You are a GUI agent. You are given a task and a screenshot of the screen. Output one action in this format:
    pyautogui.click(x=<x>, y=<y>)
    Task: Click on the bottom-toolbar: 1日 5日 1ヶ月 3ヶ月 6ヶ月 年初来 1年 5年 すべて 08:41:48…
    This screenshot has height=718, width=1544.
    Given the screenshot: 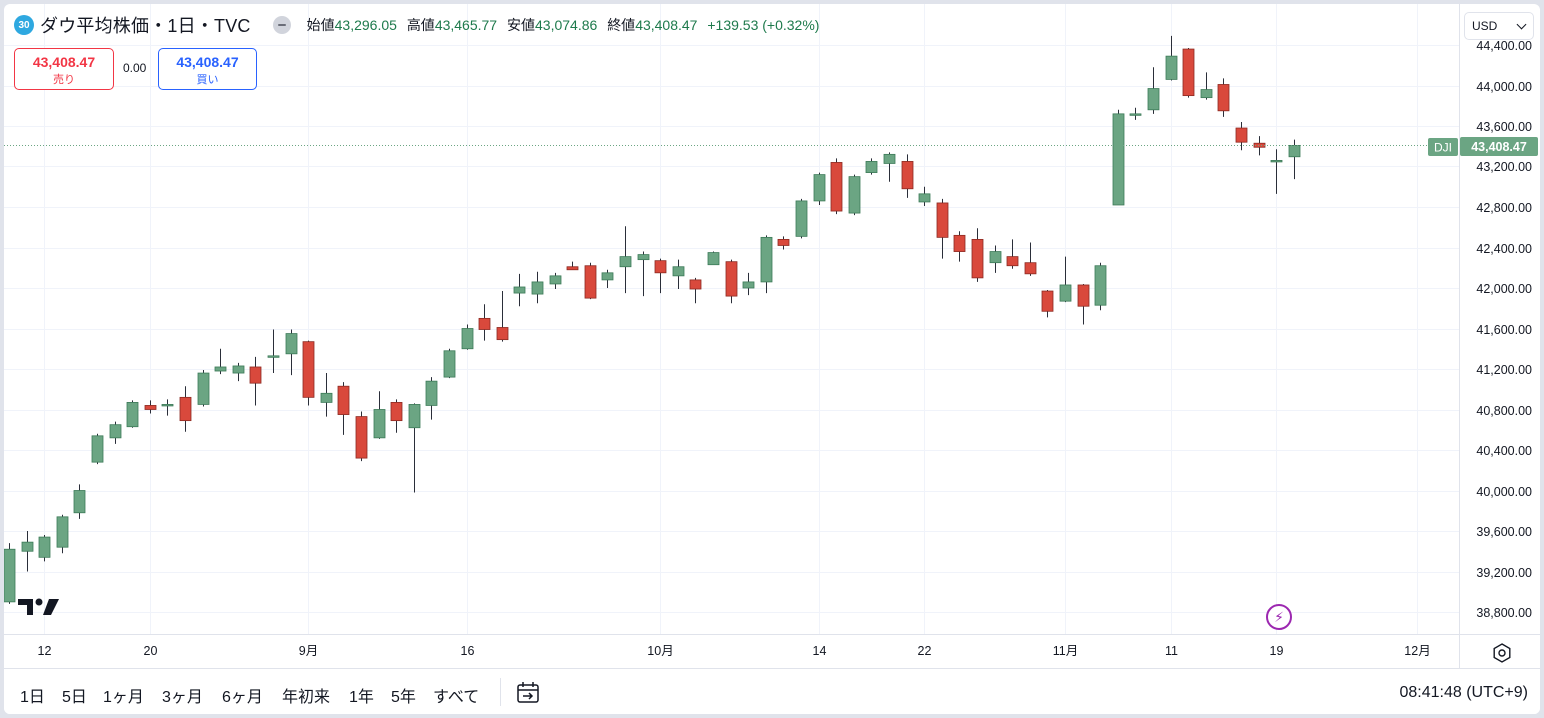 What is the action you would take?
    pyautogui.click(x=772, y=691)
    